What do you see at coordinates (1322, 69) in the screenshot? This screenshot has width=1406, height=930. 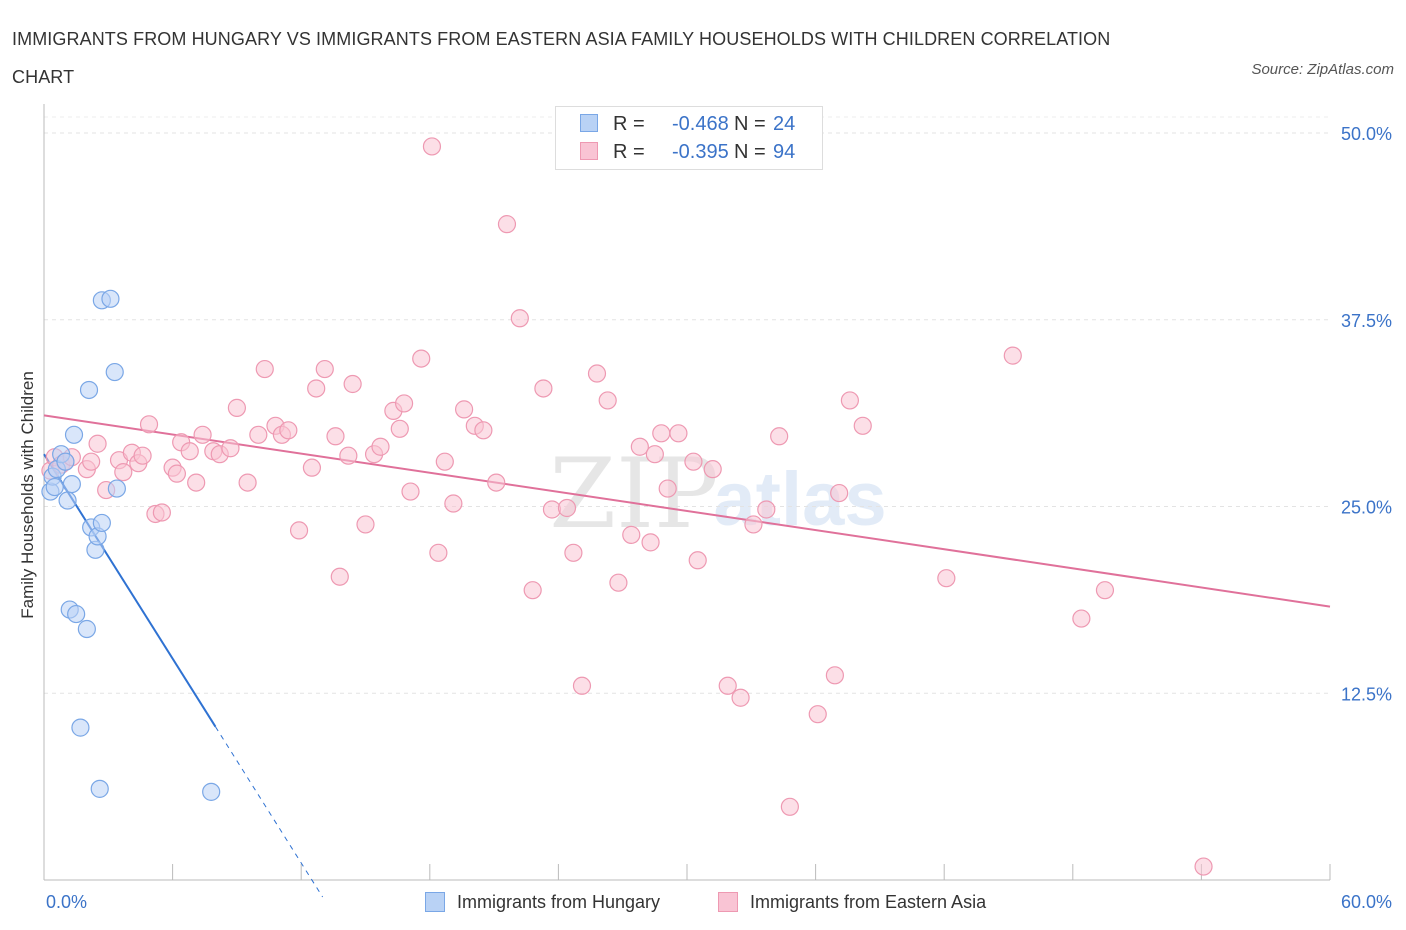 I see `chart-source: Source: ZipAtlas.com` at bounding box center [1322, 69].